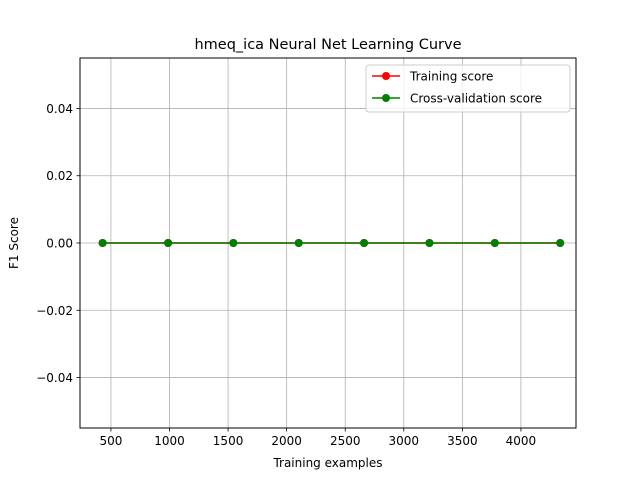 This screenshot has height=480, width=640. I want to click on x-axis: 500 1000 1500 2000 2500 3000 3500 4000, so click(317, 438).